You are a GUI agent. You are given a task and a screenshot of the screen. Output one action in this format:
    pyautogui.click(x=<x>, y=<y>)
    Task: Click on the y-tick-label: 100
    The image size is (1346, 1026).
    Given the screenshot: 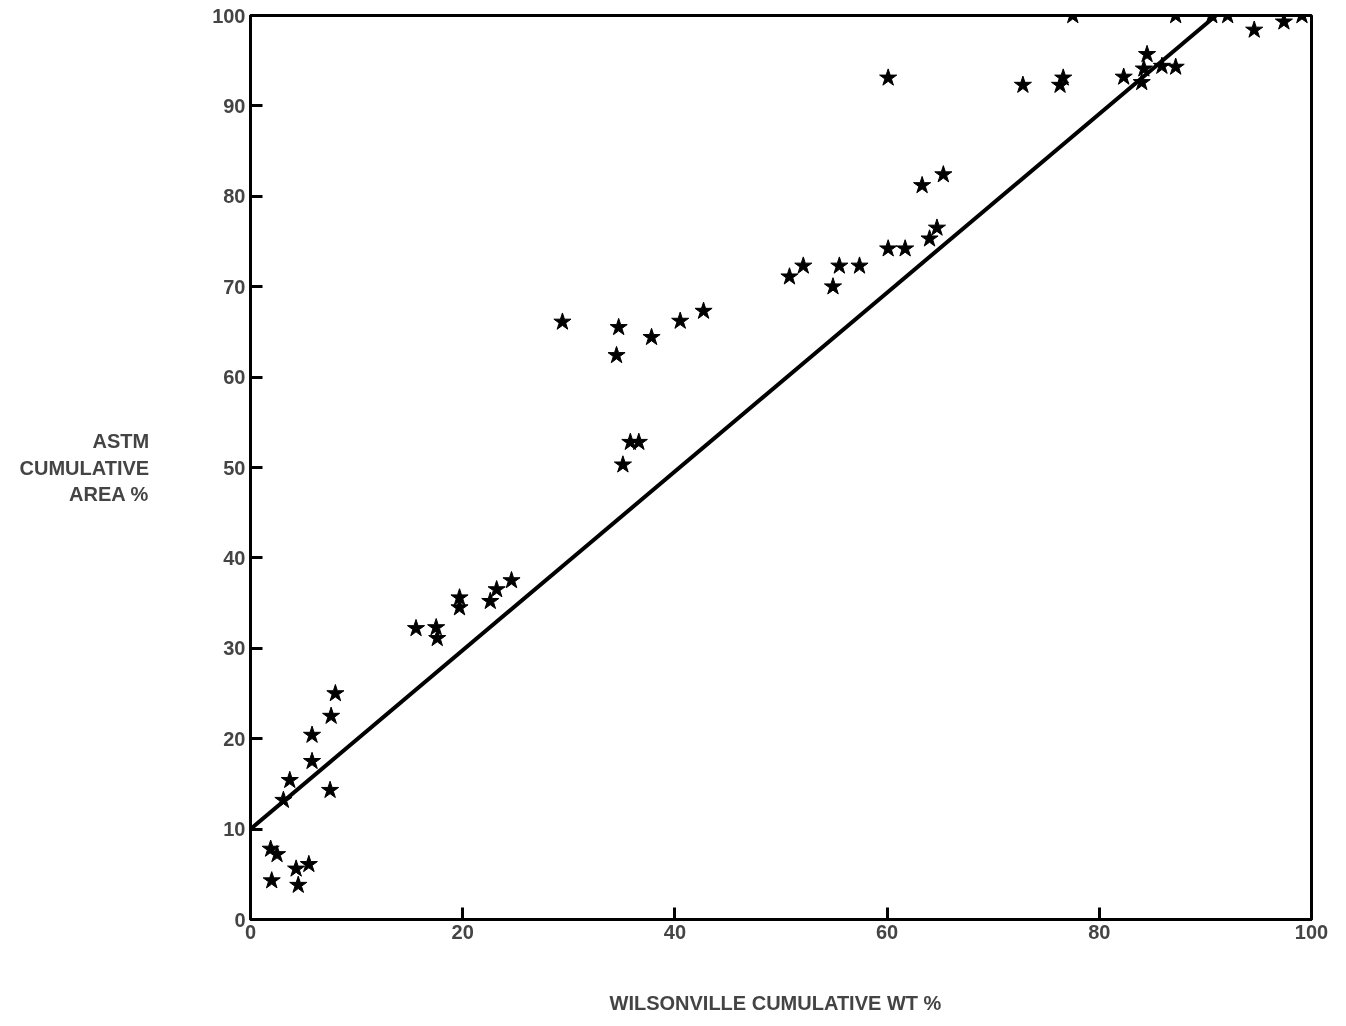 What is the action you would take?
    pyautogui.click(x=229, y=15)
    